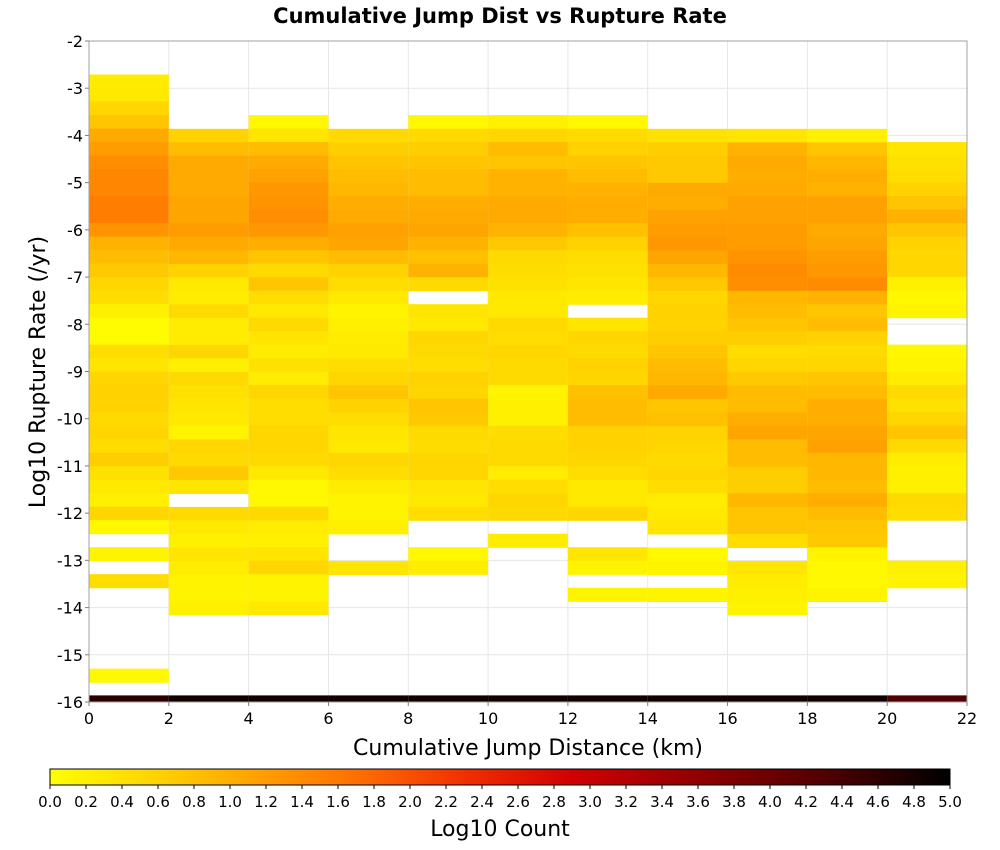 The width and height of the screenshot is (1000, 850). What do you see at coordinates (230, 802) in the screenshot?
I see `colorbar-tick-label: 1.0` at bounding box center [230, 802].